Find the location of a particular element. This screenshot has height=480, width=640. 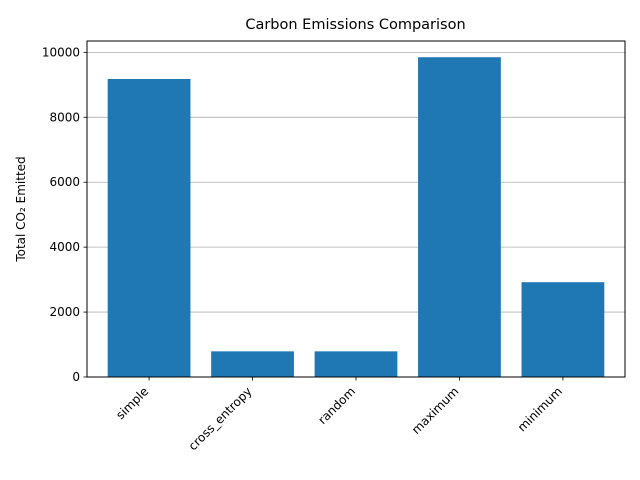

y-tick-label: 6000 is located at coordinates (64, 182).